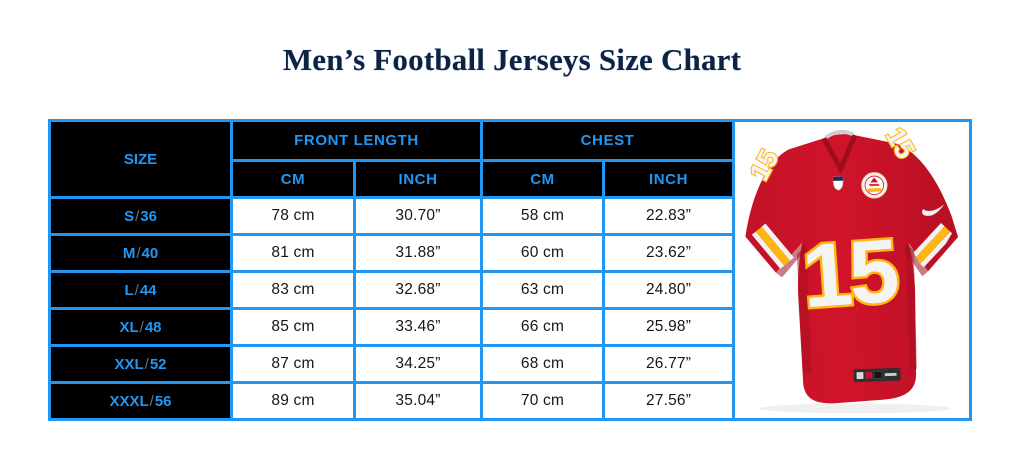 The width and height of the screenshot is (1024, 471). I want to click on jersey-image: 15 15 15, so click(850, 268).